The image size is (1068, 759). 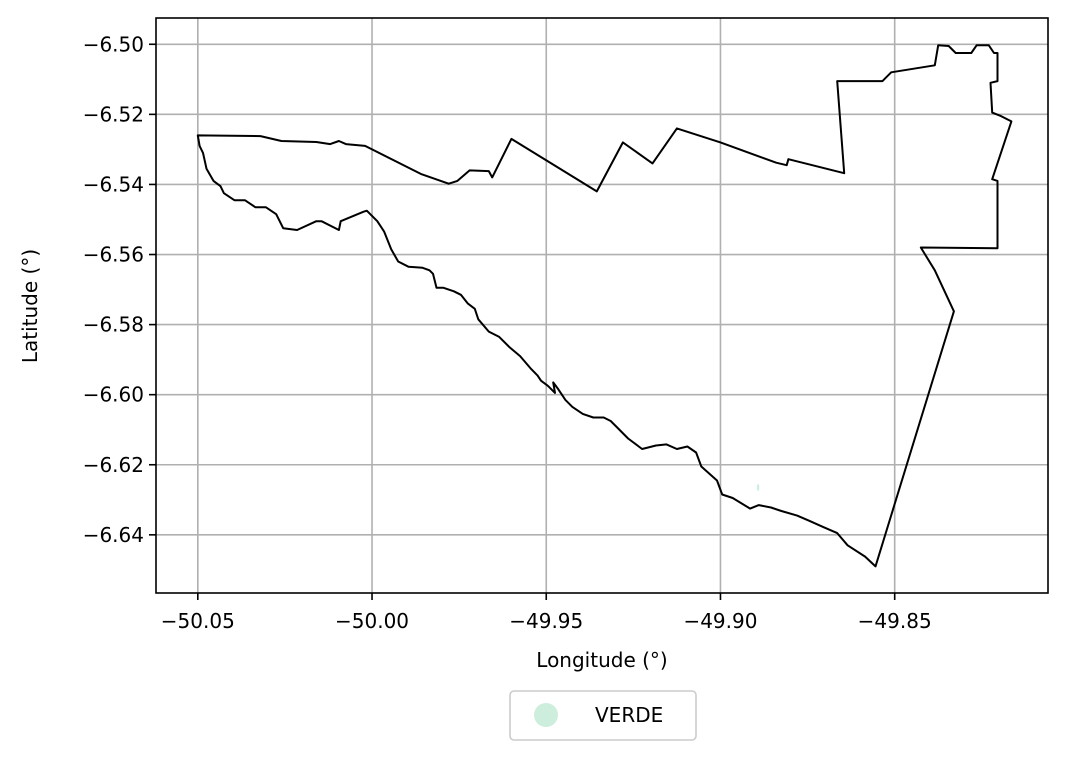 What do you see at coordinates (720, 621) in the screenshot?
I see `x-tick-label: −49.90` at bounding box center [720, 621].